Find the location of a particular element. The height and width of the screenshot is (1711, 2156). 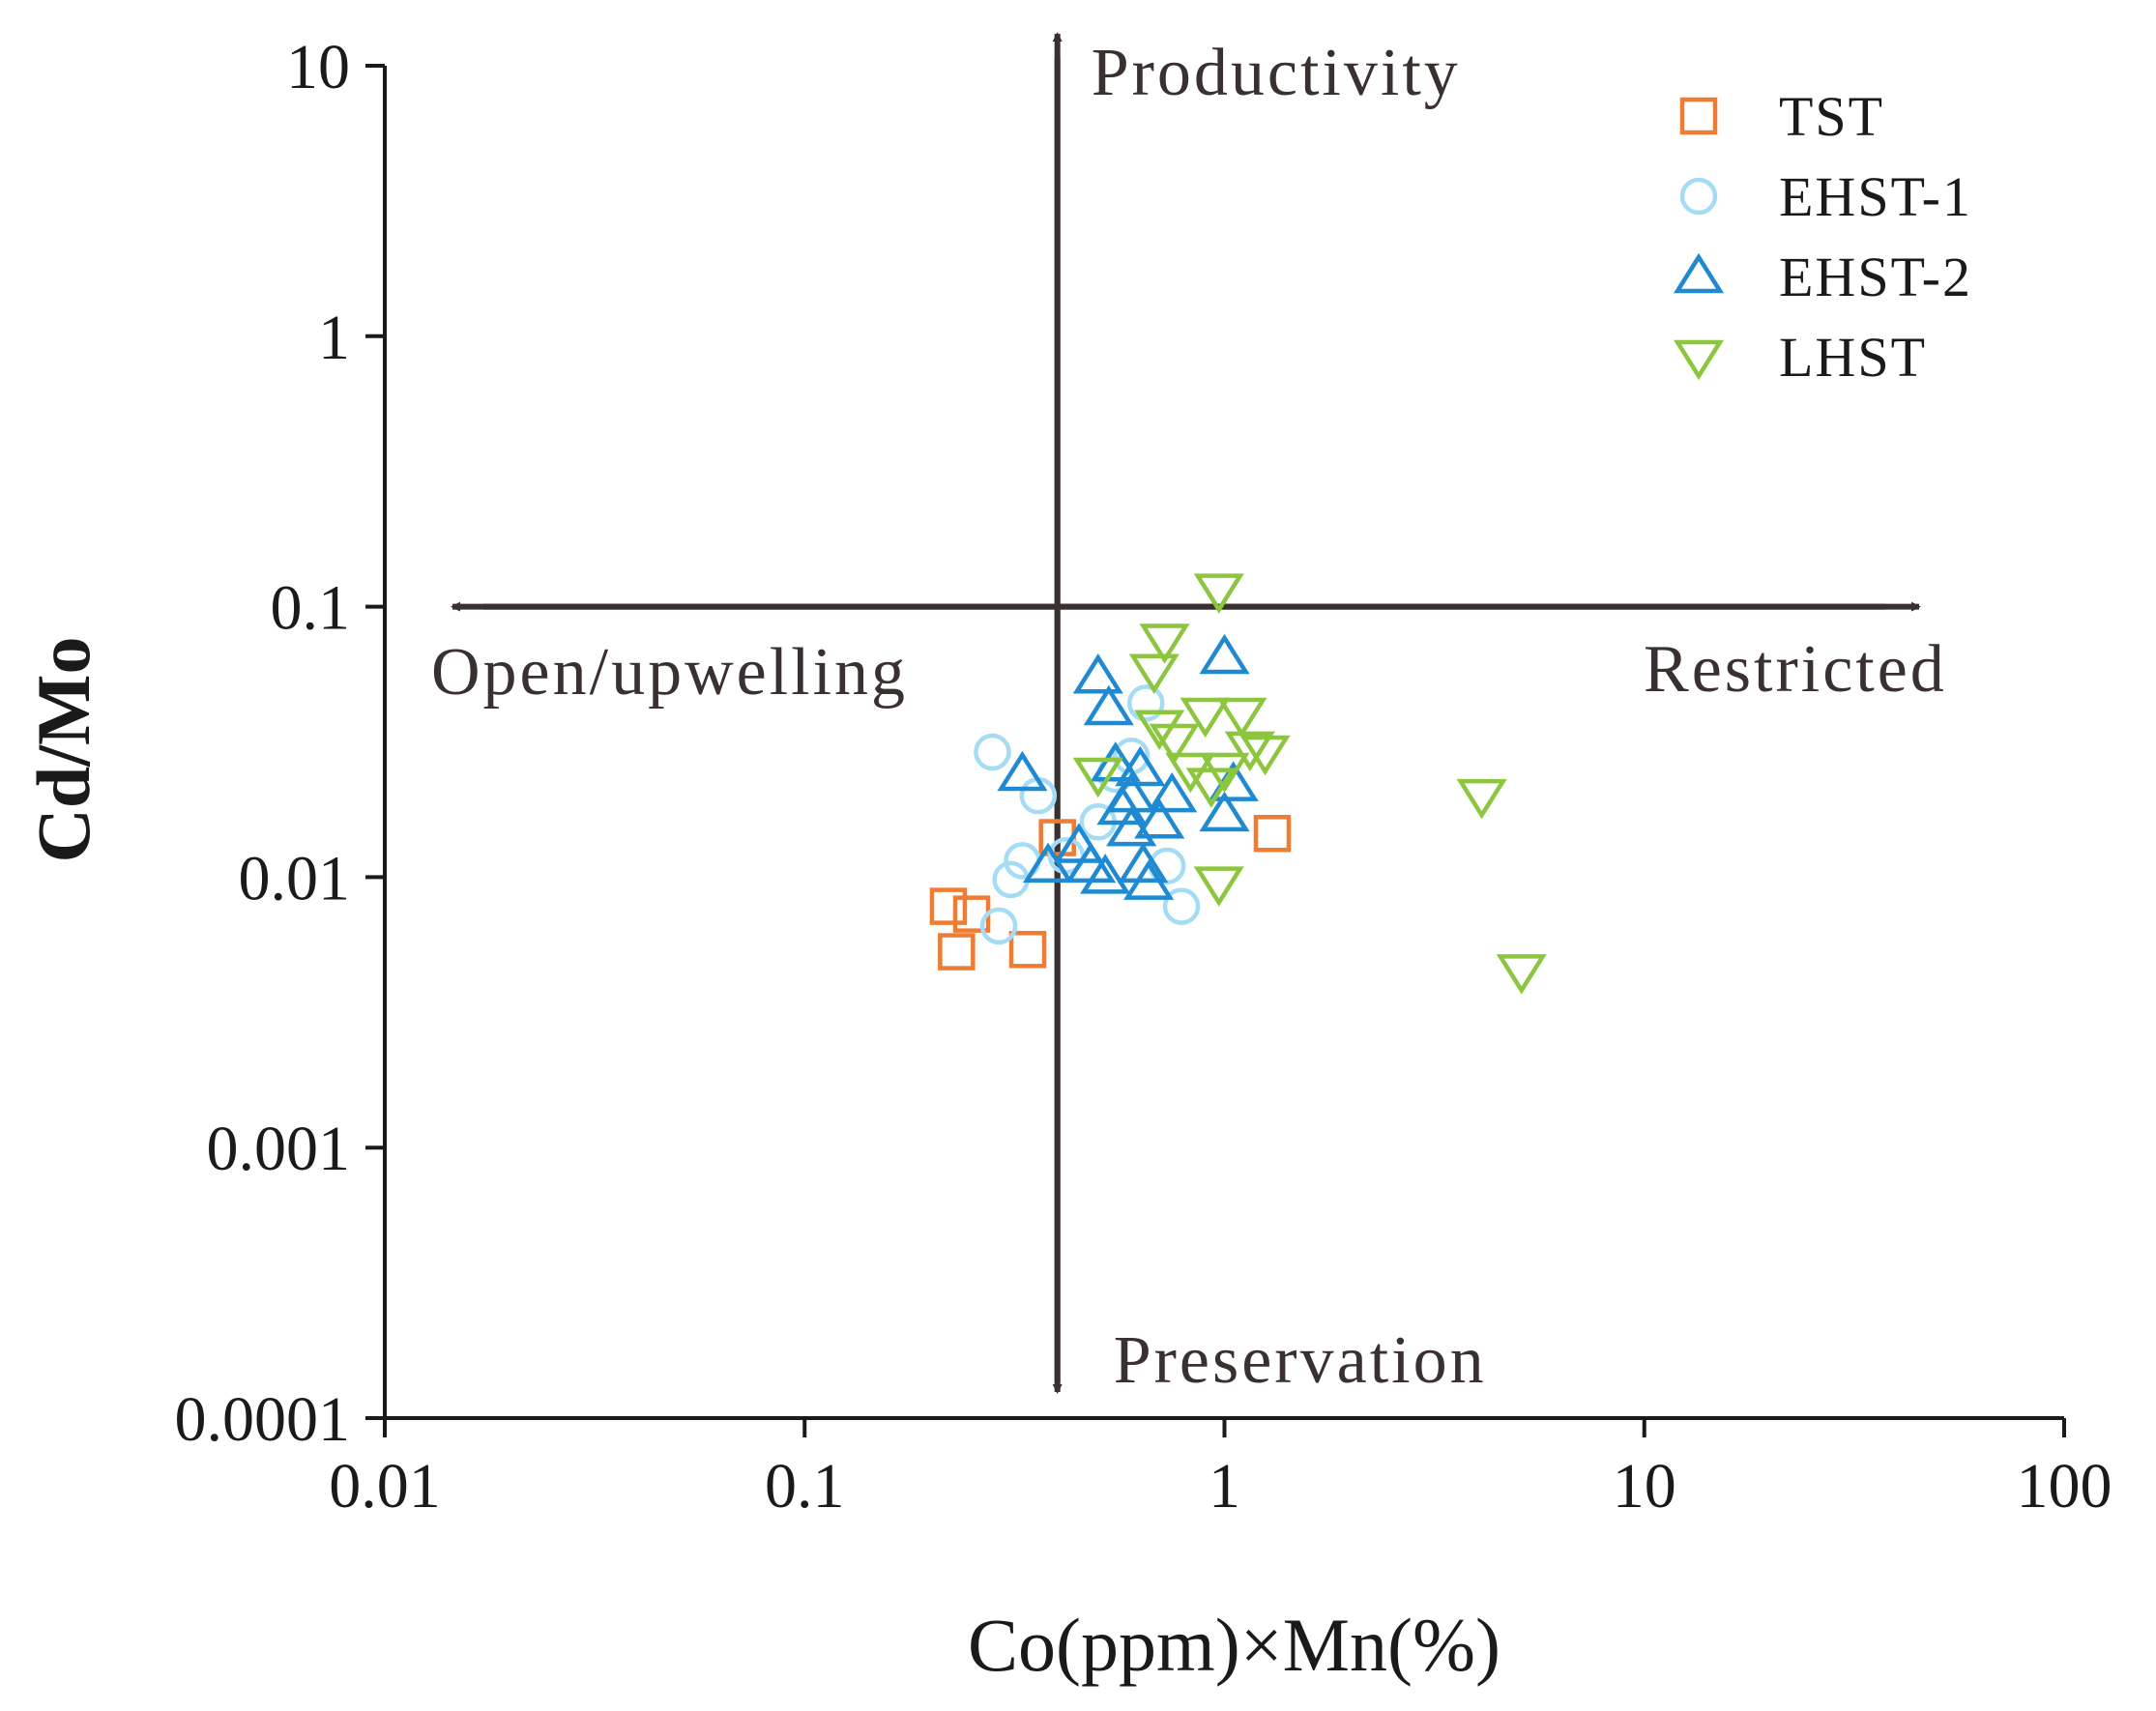

annotation-productivity: Productivity is located at coordinates (1276, 73).